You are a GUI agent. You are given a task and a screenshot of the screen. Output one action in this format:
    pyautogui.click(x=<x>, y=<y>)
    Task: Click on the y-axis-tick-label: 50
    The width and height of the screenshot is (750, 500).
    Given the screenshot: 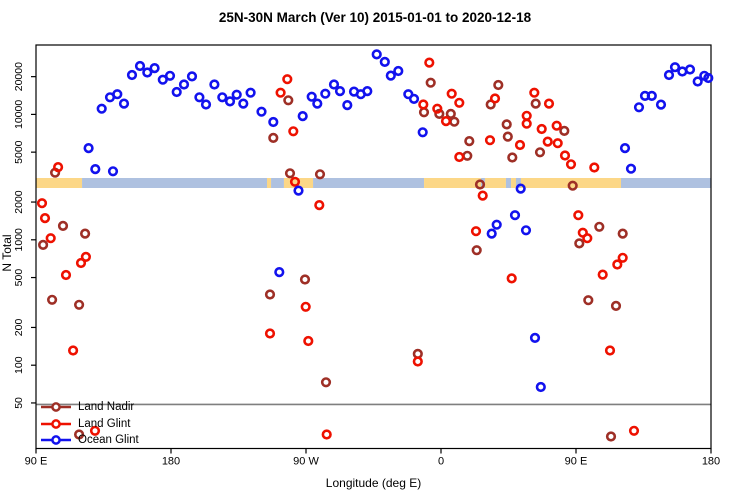 What is the action you would take?
    pyautogui.click(x=19, y=403)
    